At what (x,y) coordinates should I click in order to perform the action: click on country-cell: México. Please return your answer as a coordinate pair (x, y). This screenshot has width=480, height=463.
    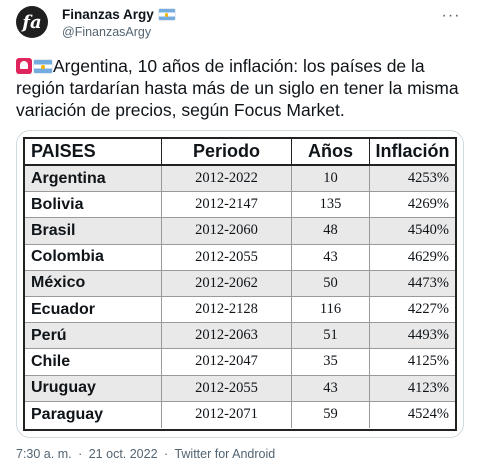
    Looking at the image, I should click on (93, 283).